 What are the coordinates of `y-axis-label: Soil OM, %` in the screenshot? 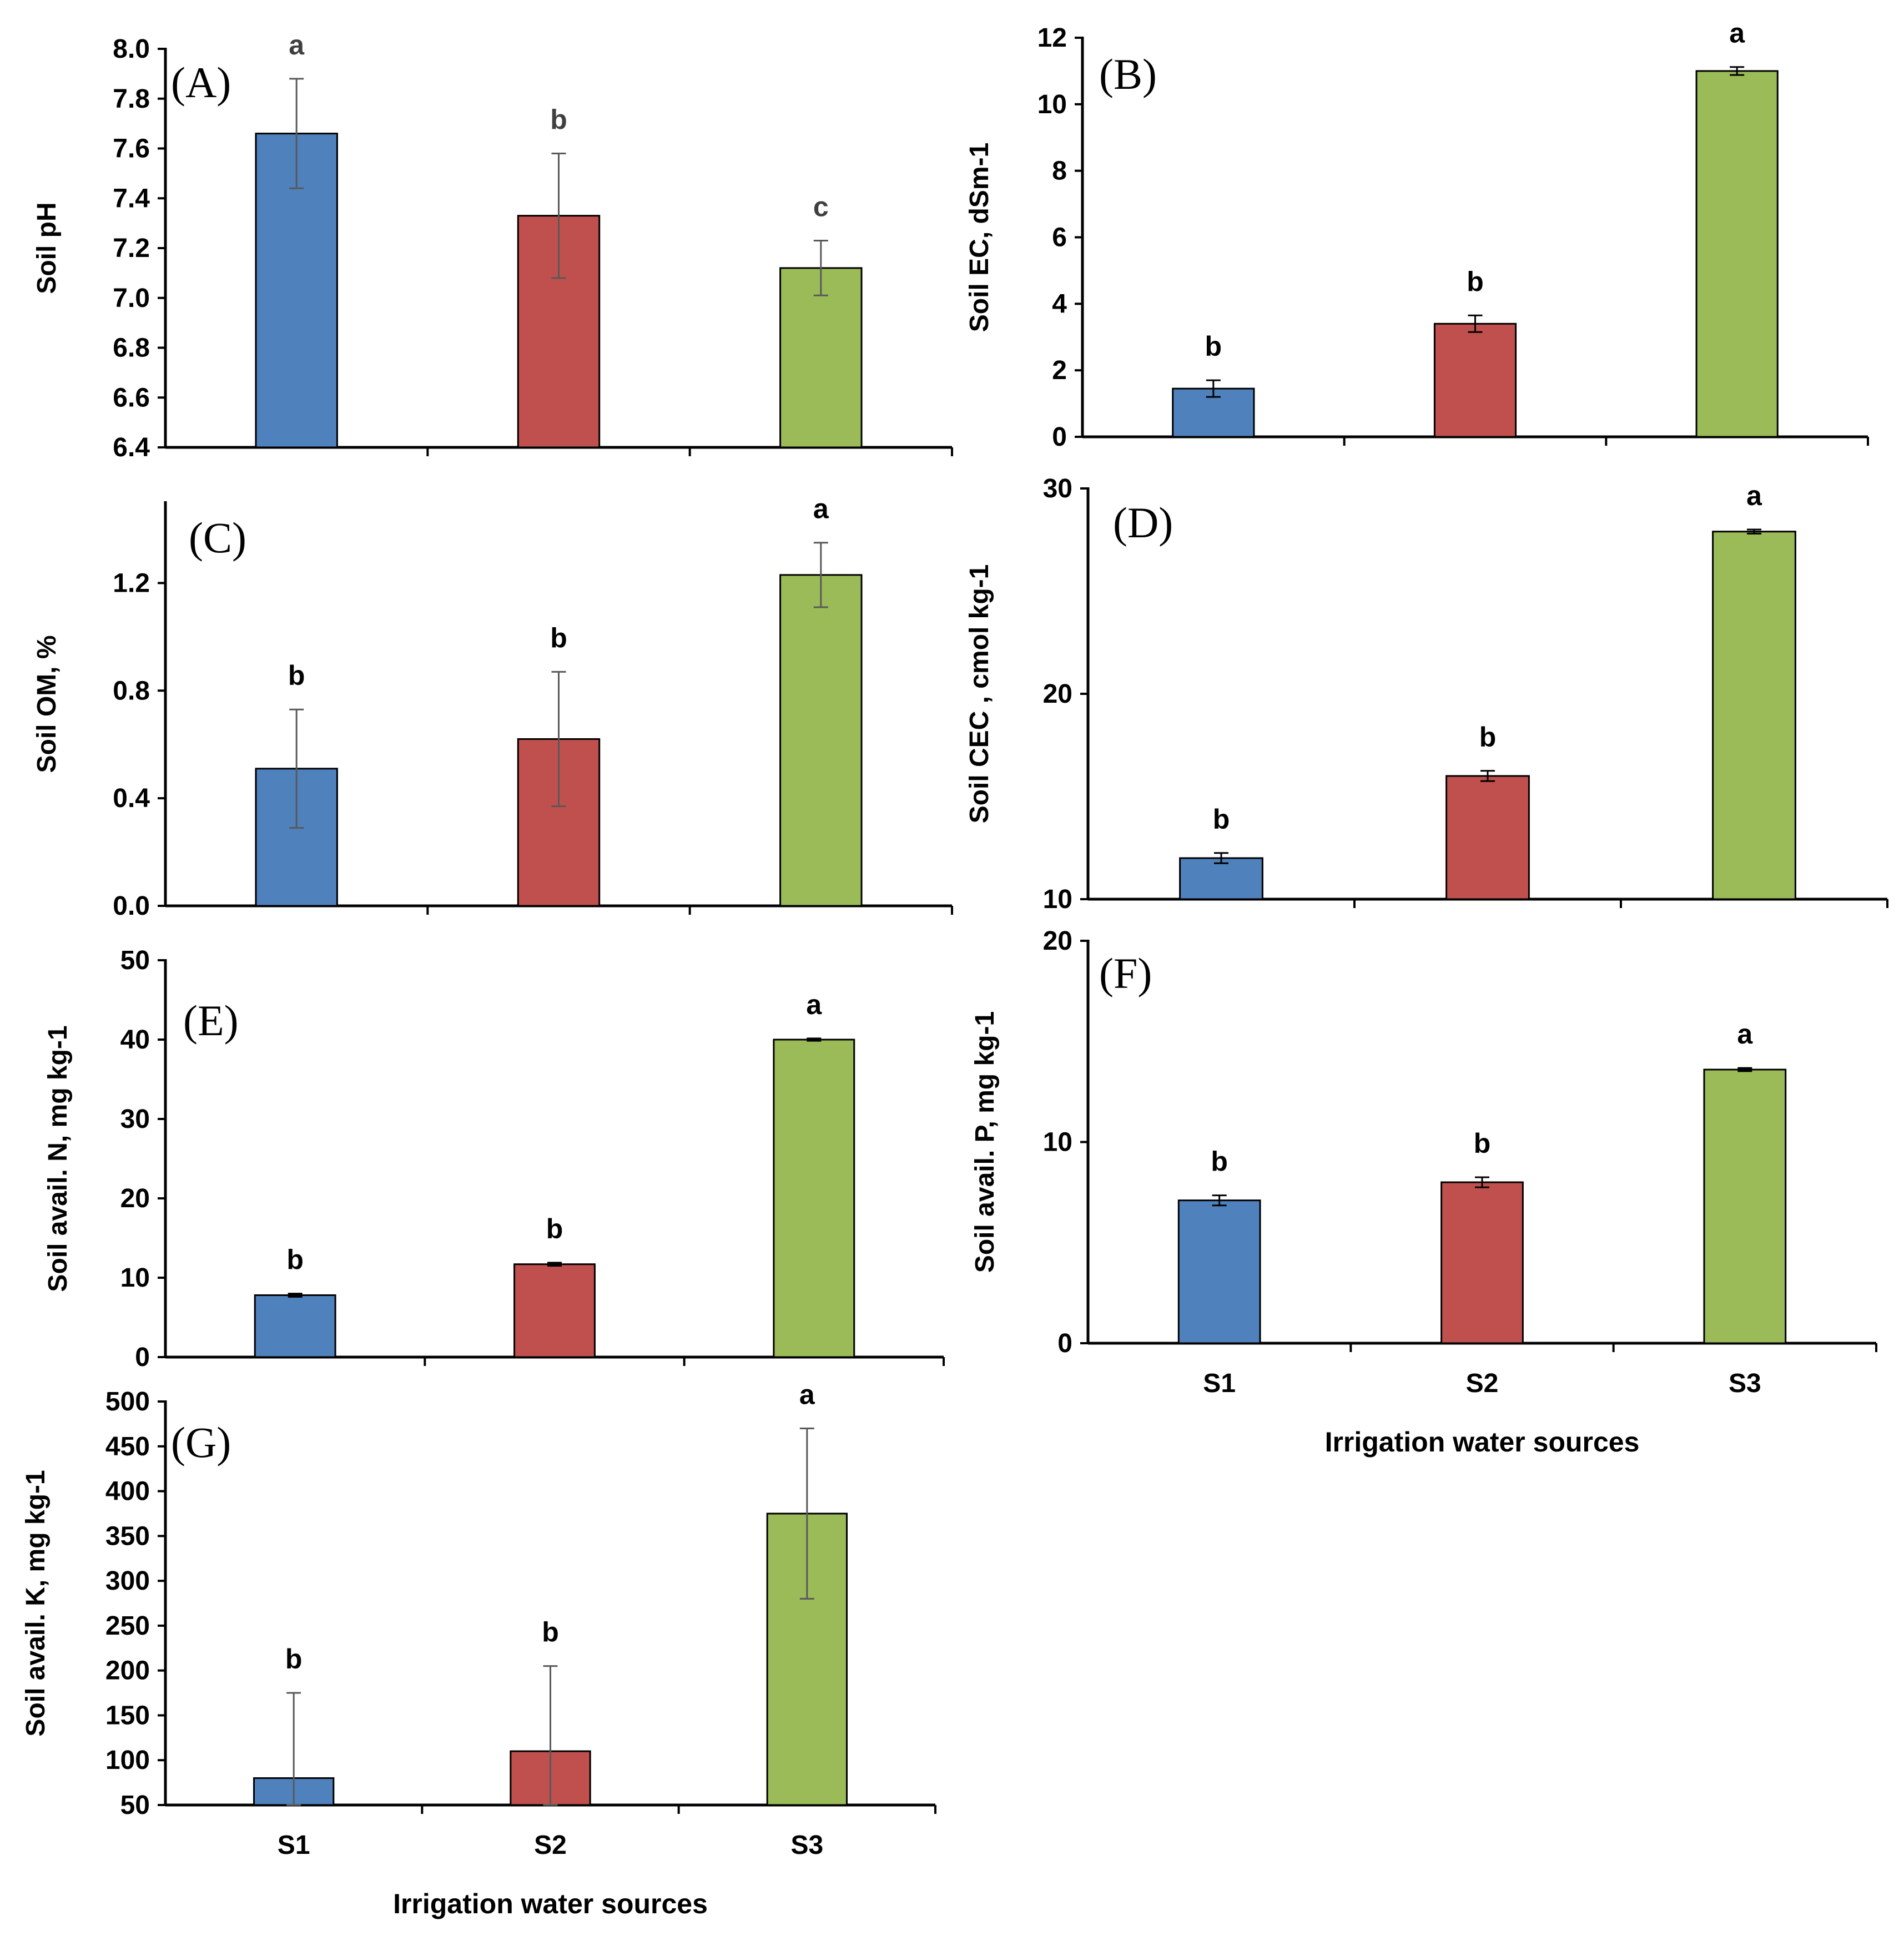 It's located at (47, 704).